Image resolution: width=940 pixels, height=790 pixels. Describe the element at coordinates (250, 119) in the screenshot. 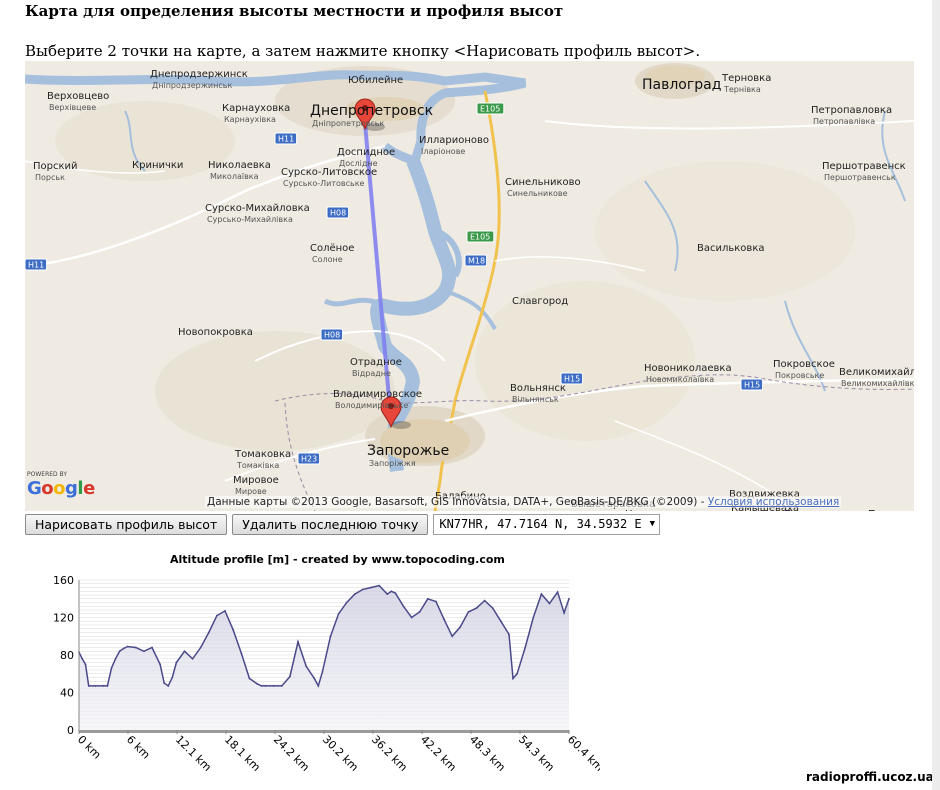

I see `place-sublabel: Карнаухівка` at that location.